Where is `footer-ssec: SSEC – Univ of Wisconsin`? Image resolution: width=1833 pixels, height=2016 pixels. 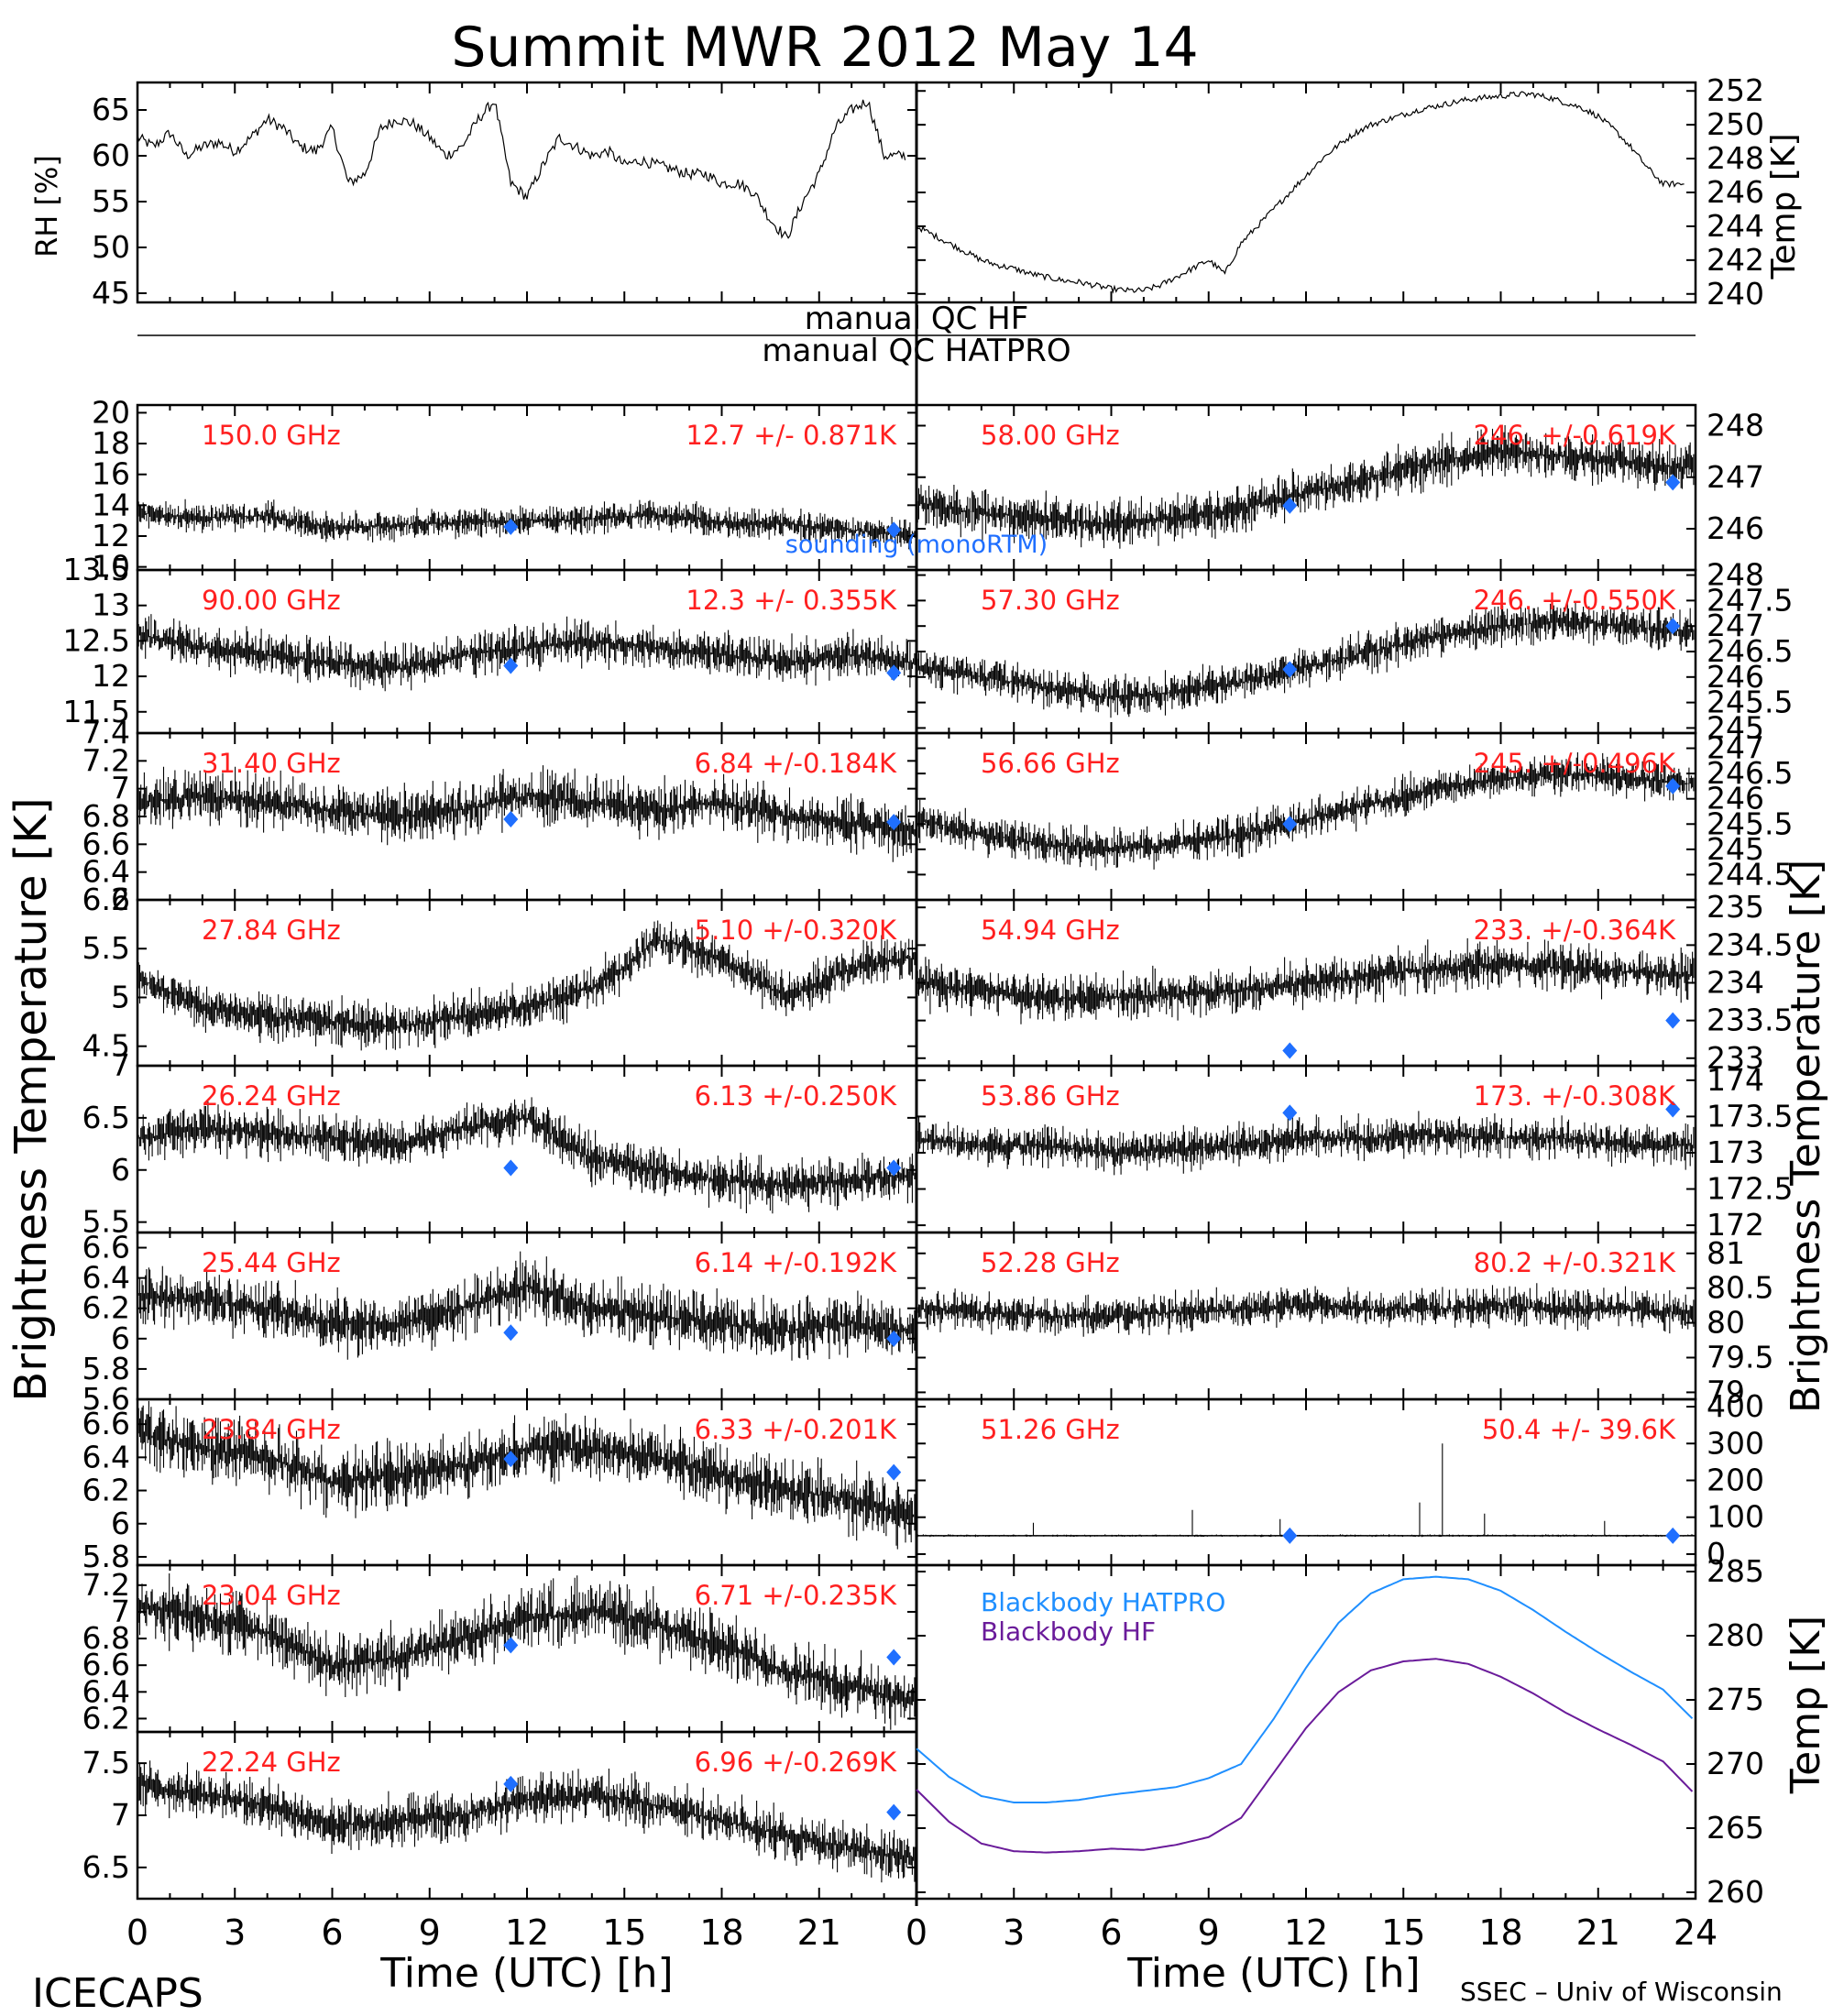
footer-ssec: SSEC – Univ of Wisconsin is located at coordinates (1621, 1992).